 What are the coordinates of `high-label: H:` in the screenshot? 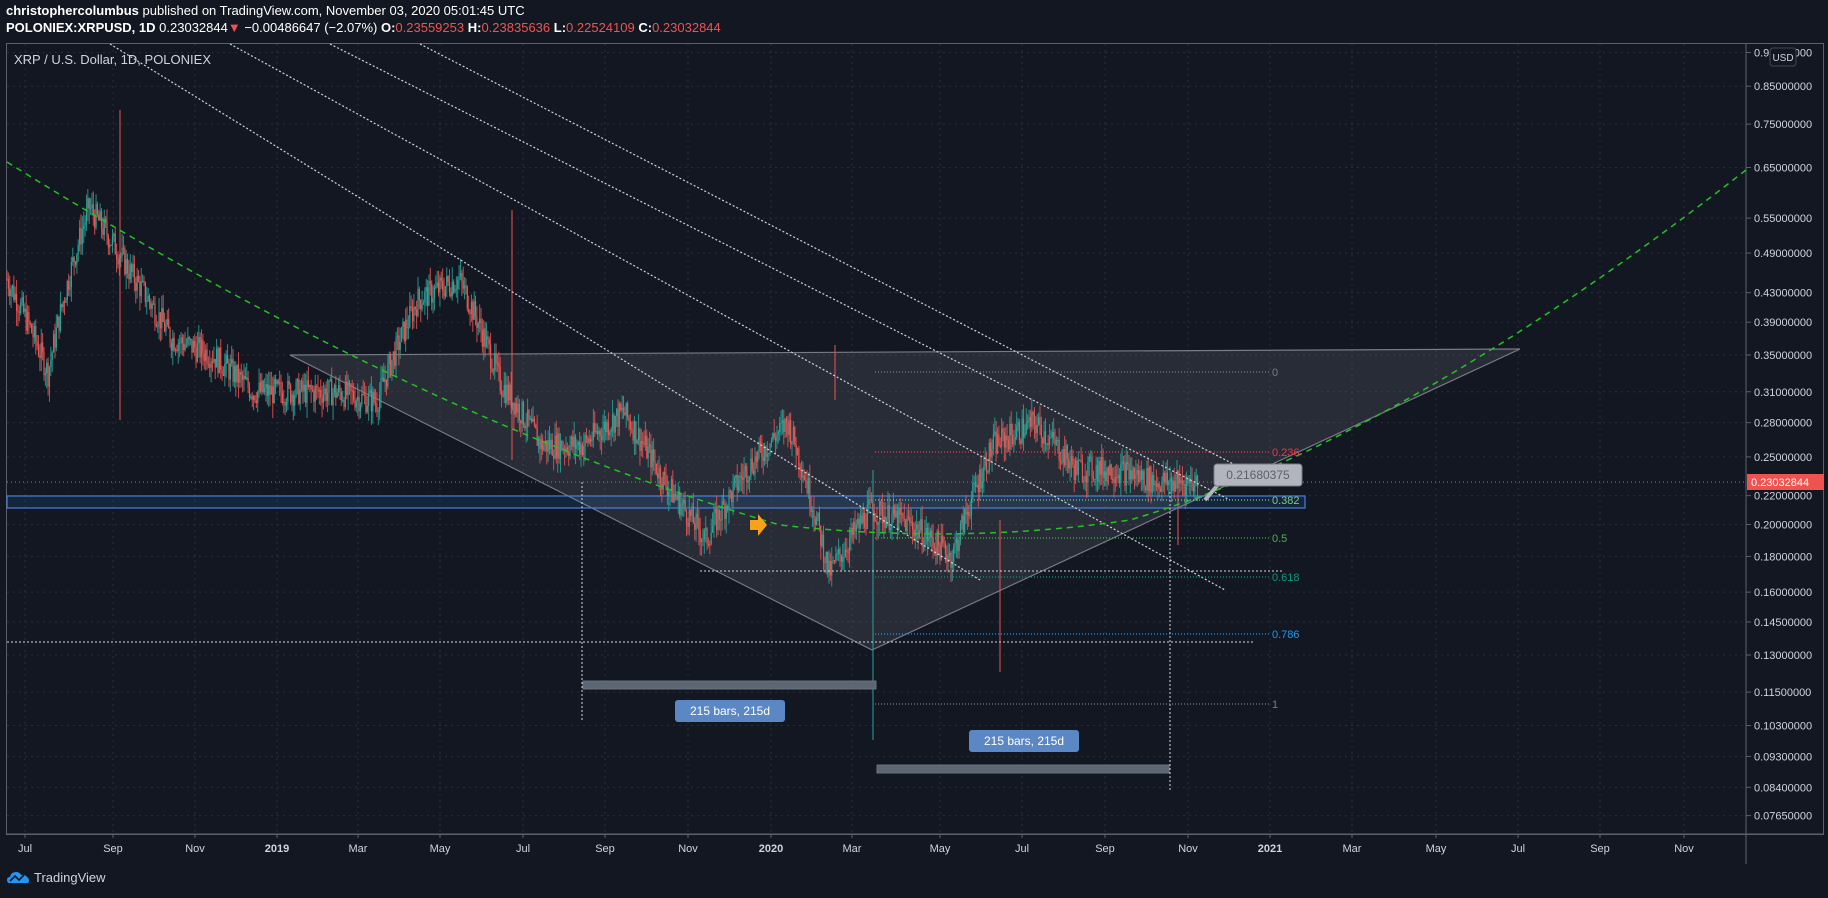 It's located at (474, 27).